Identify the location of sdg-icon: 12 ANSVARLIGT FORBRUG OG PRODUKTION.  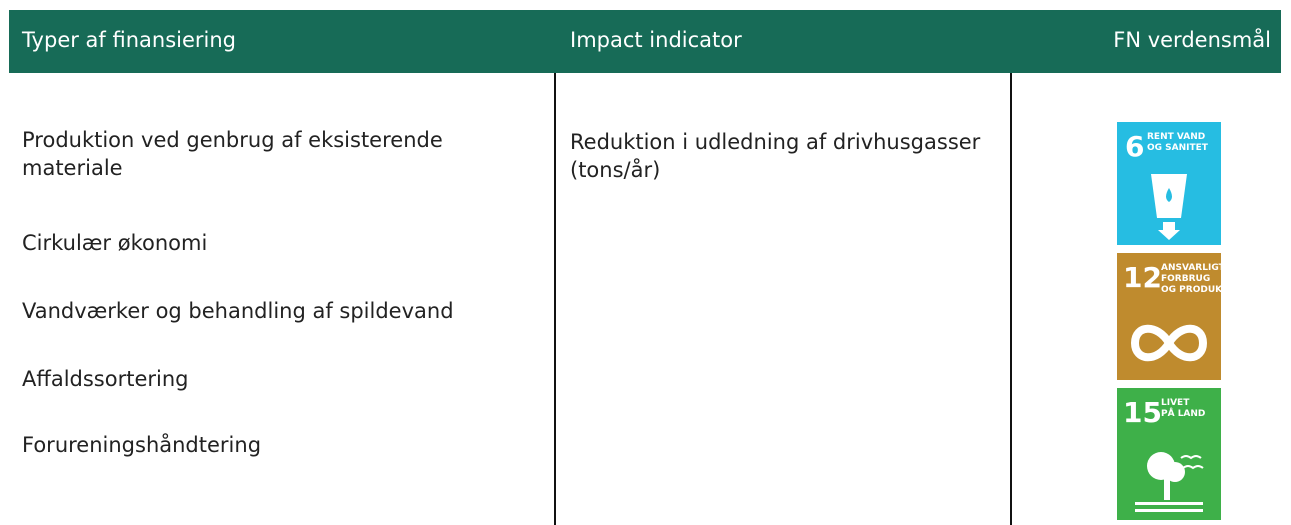
(1169, 316).